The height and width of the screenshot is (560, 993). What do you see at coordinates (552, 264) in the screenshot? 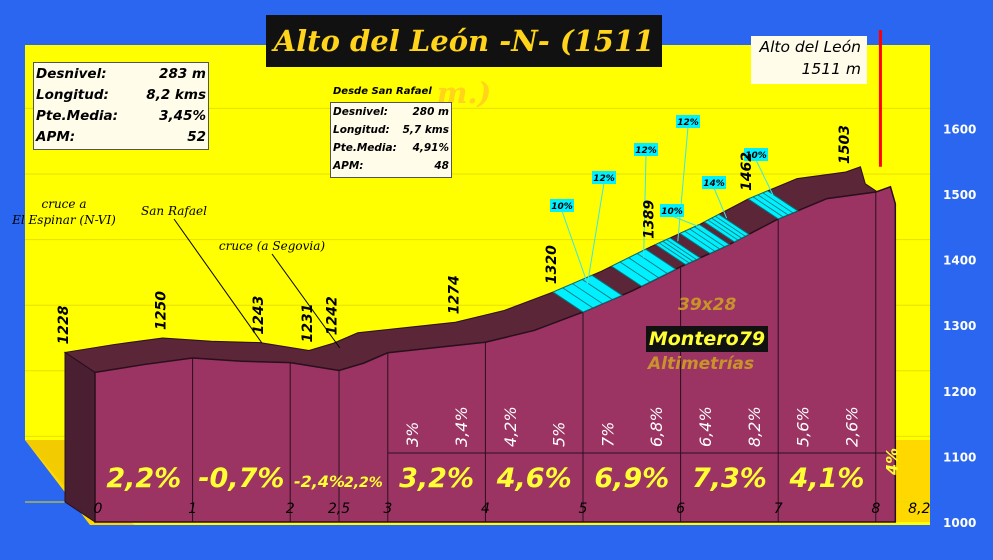
I see `altitude-label: 1320` at bounding box center [552, 264].